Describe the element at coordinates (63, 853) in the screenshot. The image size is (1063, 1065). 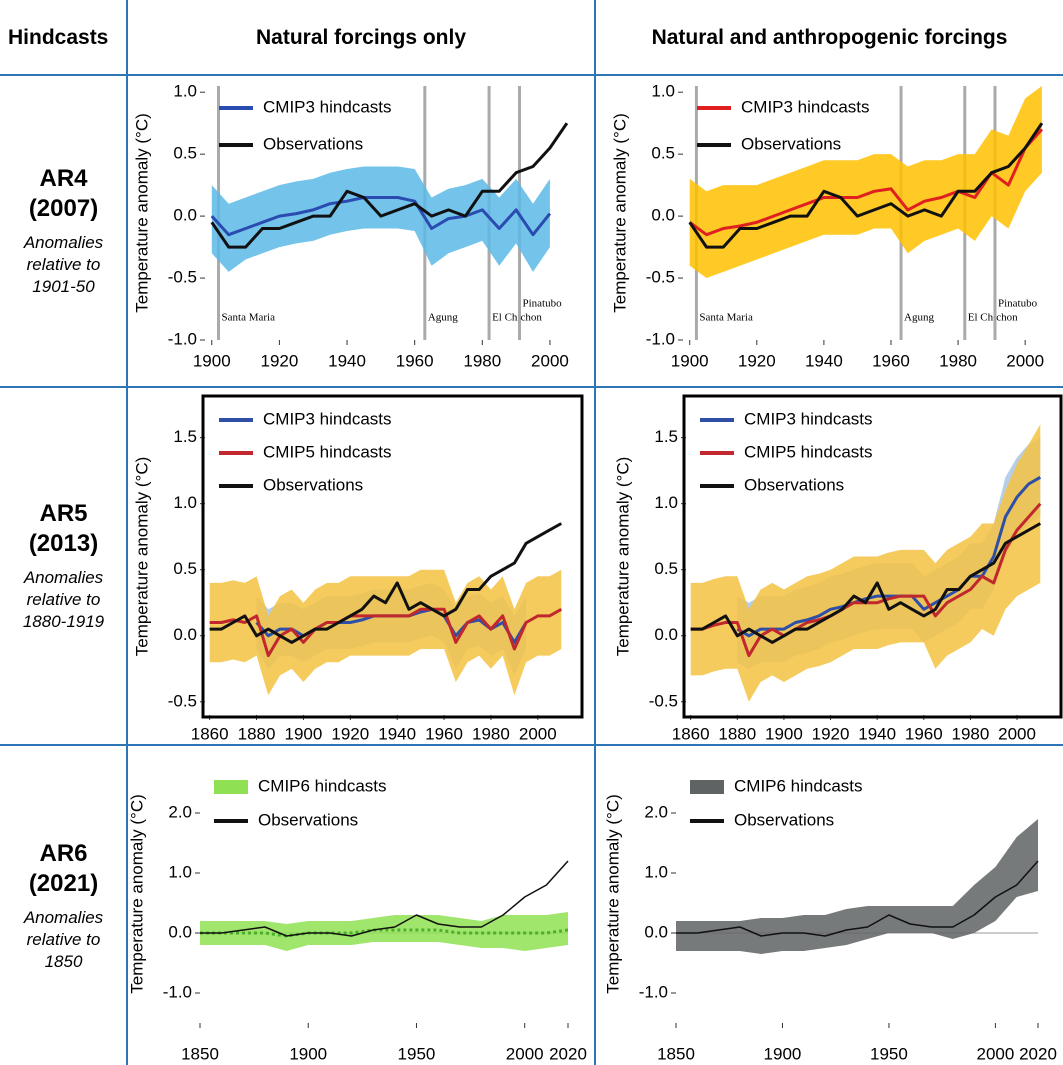
I see `report: AR6` at that location.